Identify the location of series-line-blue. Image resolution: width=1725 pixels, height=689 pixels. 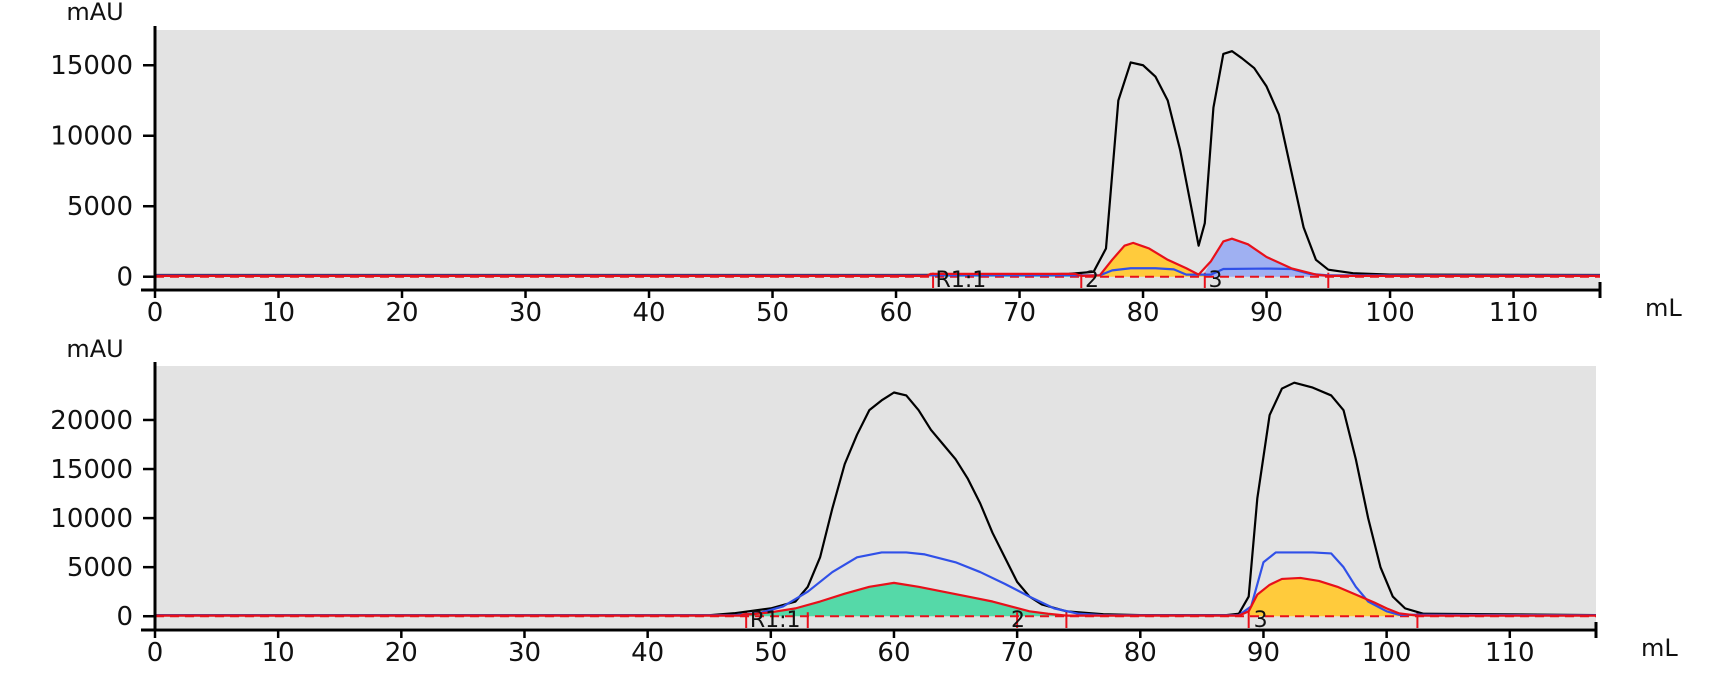
(876, 584).